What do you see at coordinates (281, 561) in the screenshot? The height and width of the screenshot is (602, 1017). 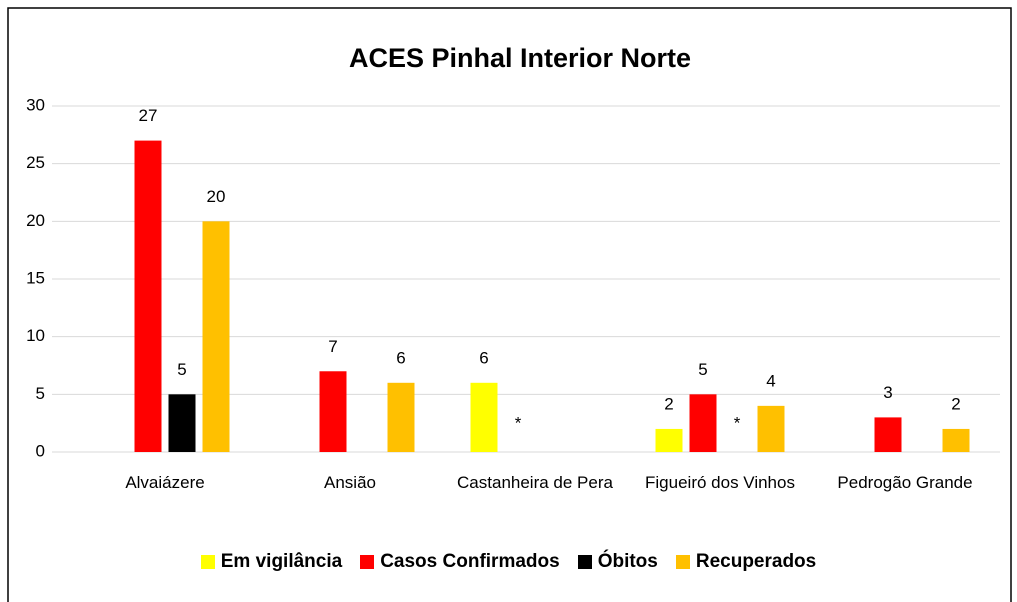 I see `legend-label: Em vigilância` at bounding box center [281, 561].